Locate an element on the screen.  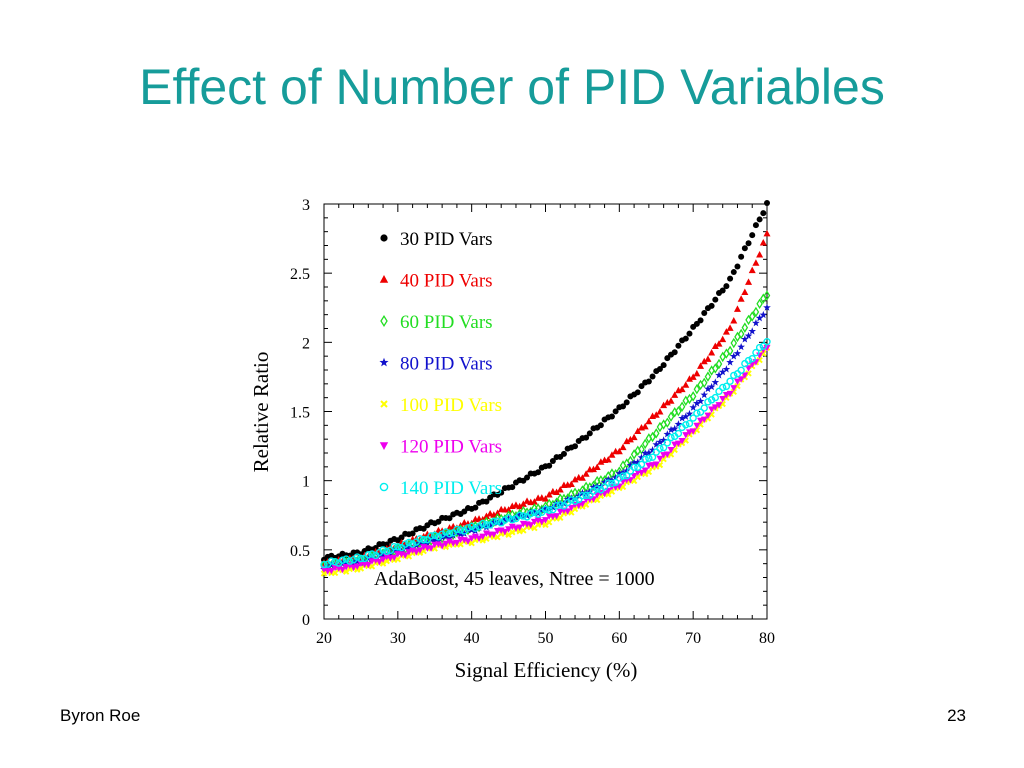
y-tick-label: 2 is located at coordinates (306, 343).